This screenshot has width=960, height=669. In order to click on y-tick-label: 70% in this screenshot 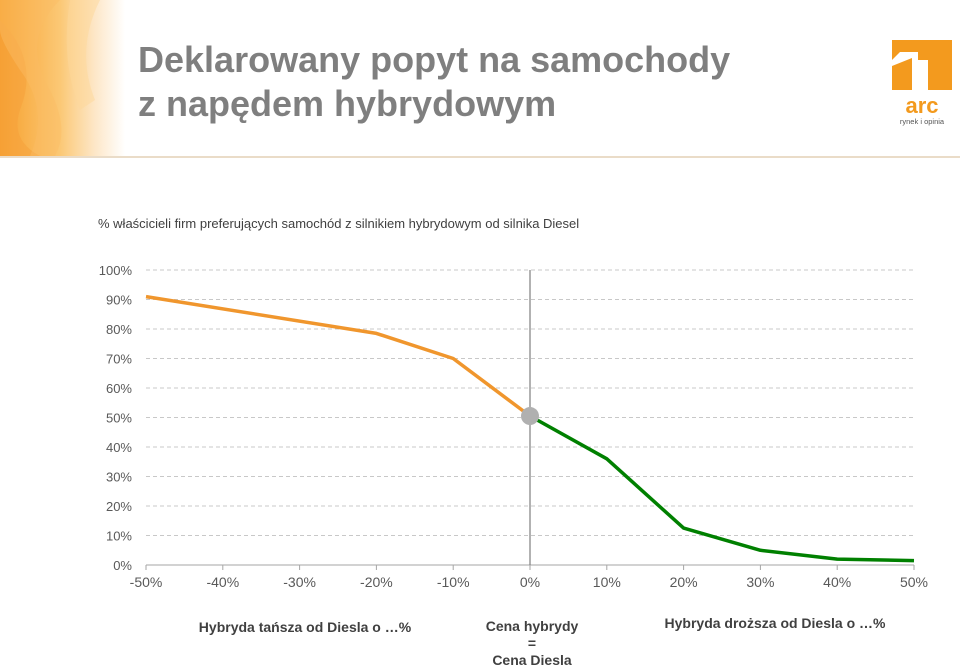, I will do `click(119, 359)`.